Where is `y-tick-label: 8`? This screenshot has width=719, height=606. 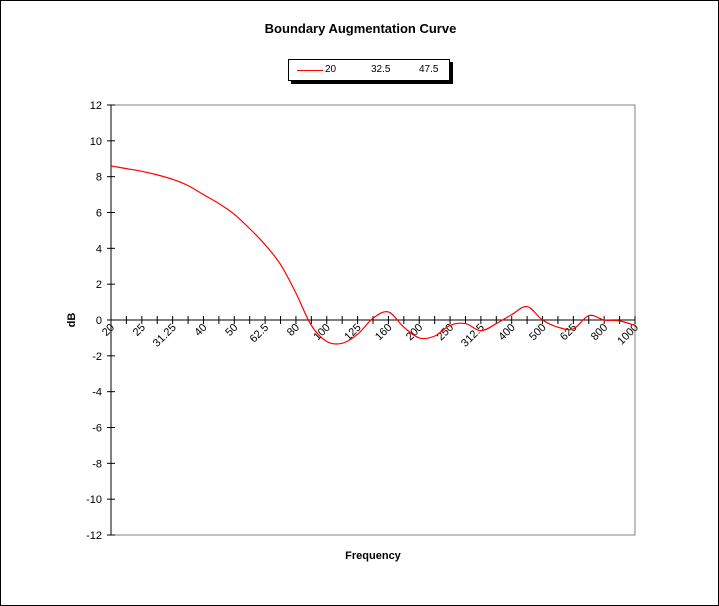 y-tick-label: 8 is located at coordinates (99, 178).